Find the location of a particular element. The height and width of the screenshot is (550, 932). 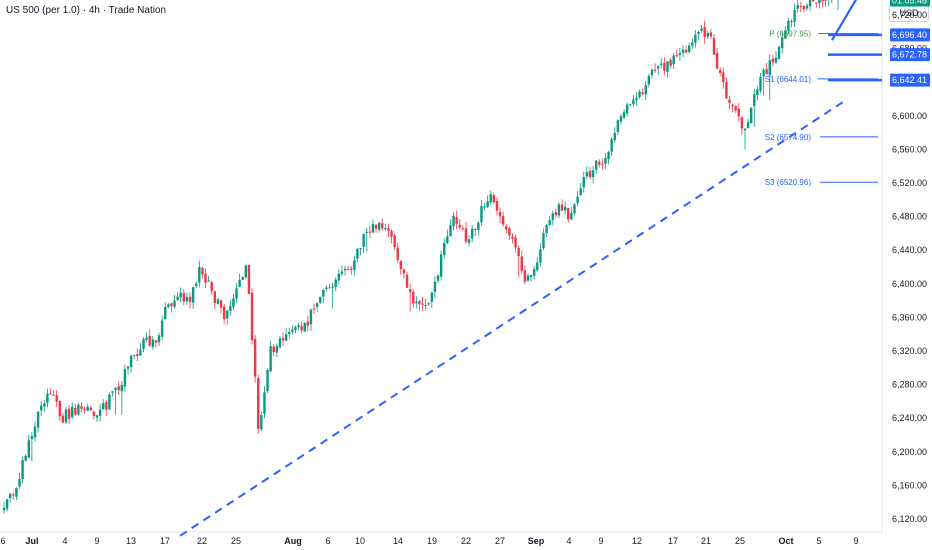

x-tick-label: Jul is located at coordinates (31, 541).